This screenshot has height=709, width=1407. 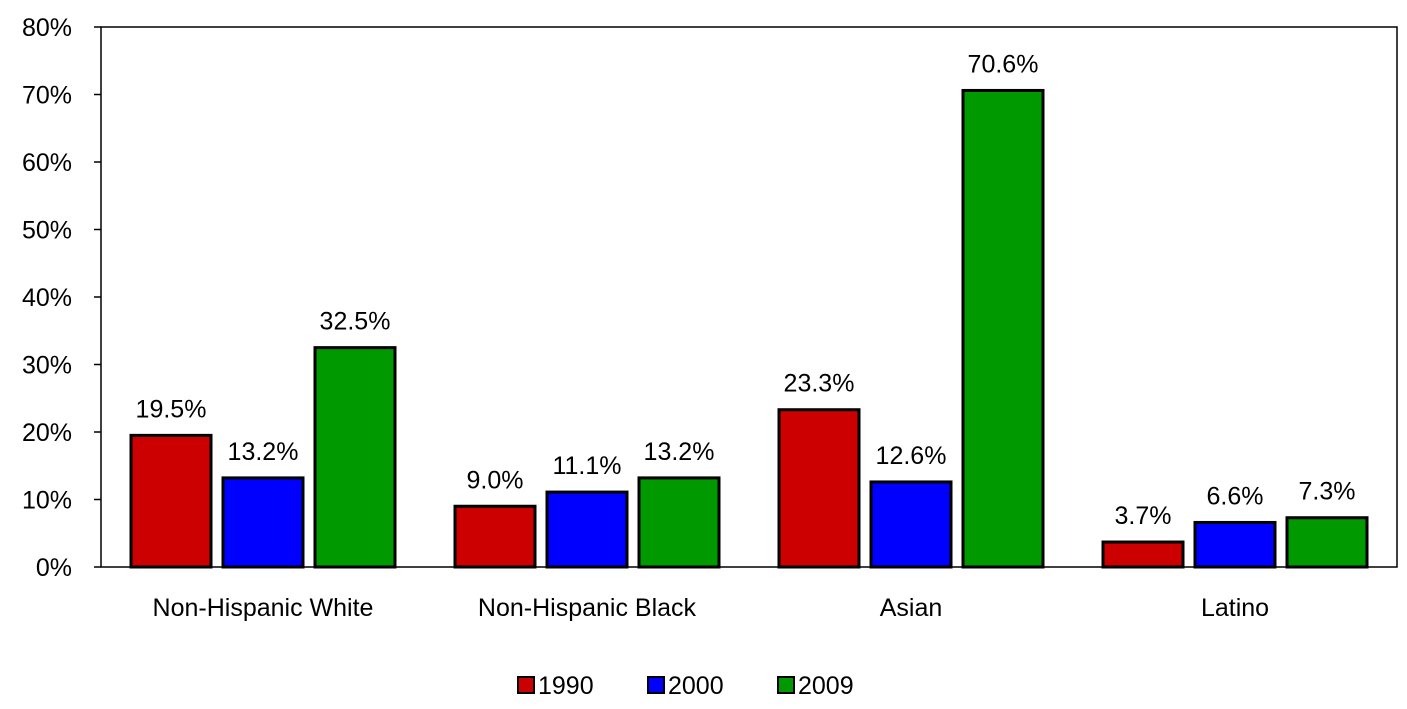 What do you see at coordinates (826, 686) in the screenshot?
I see `legend-label: 2009` at bounding box center [826, 686].